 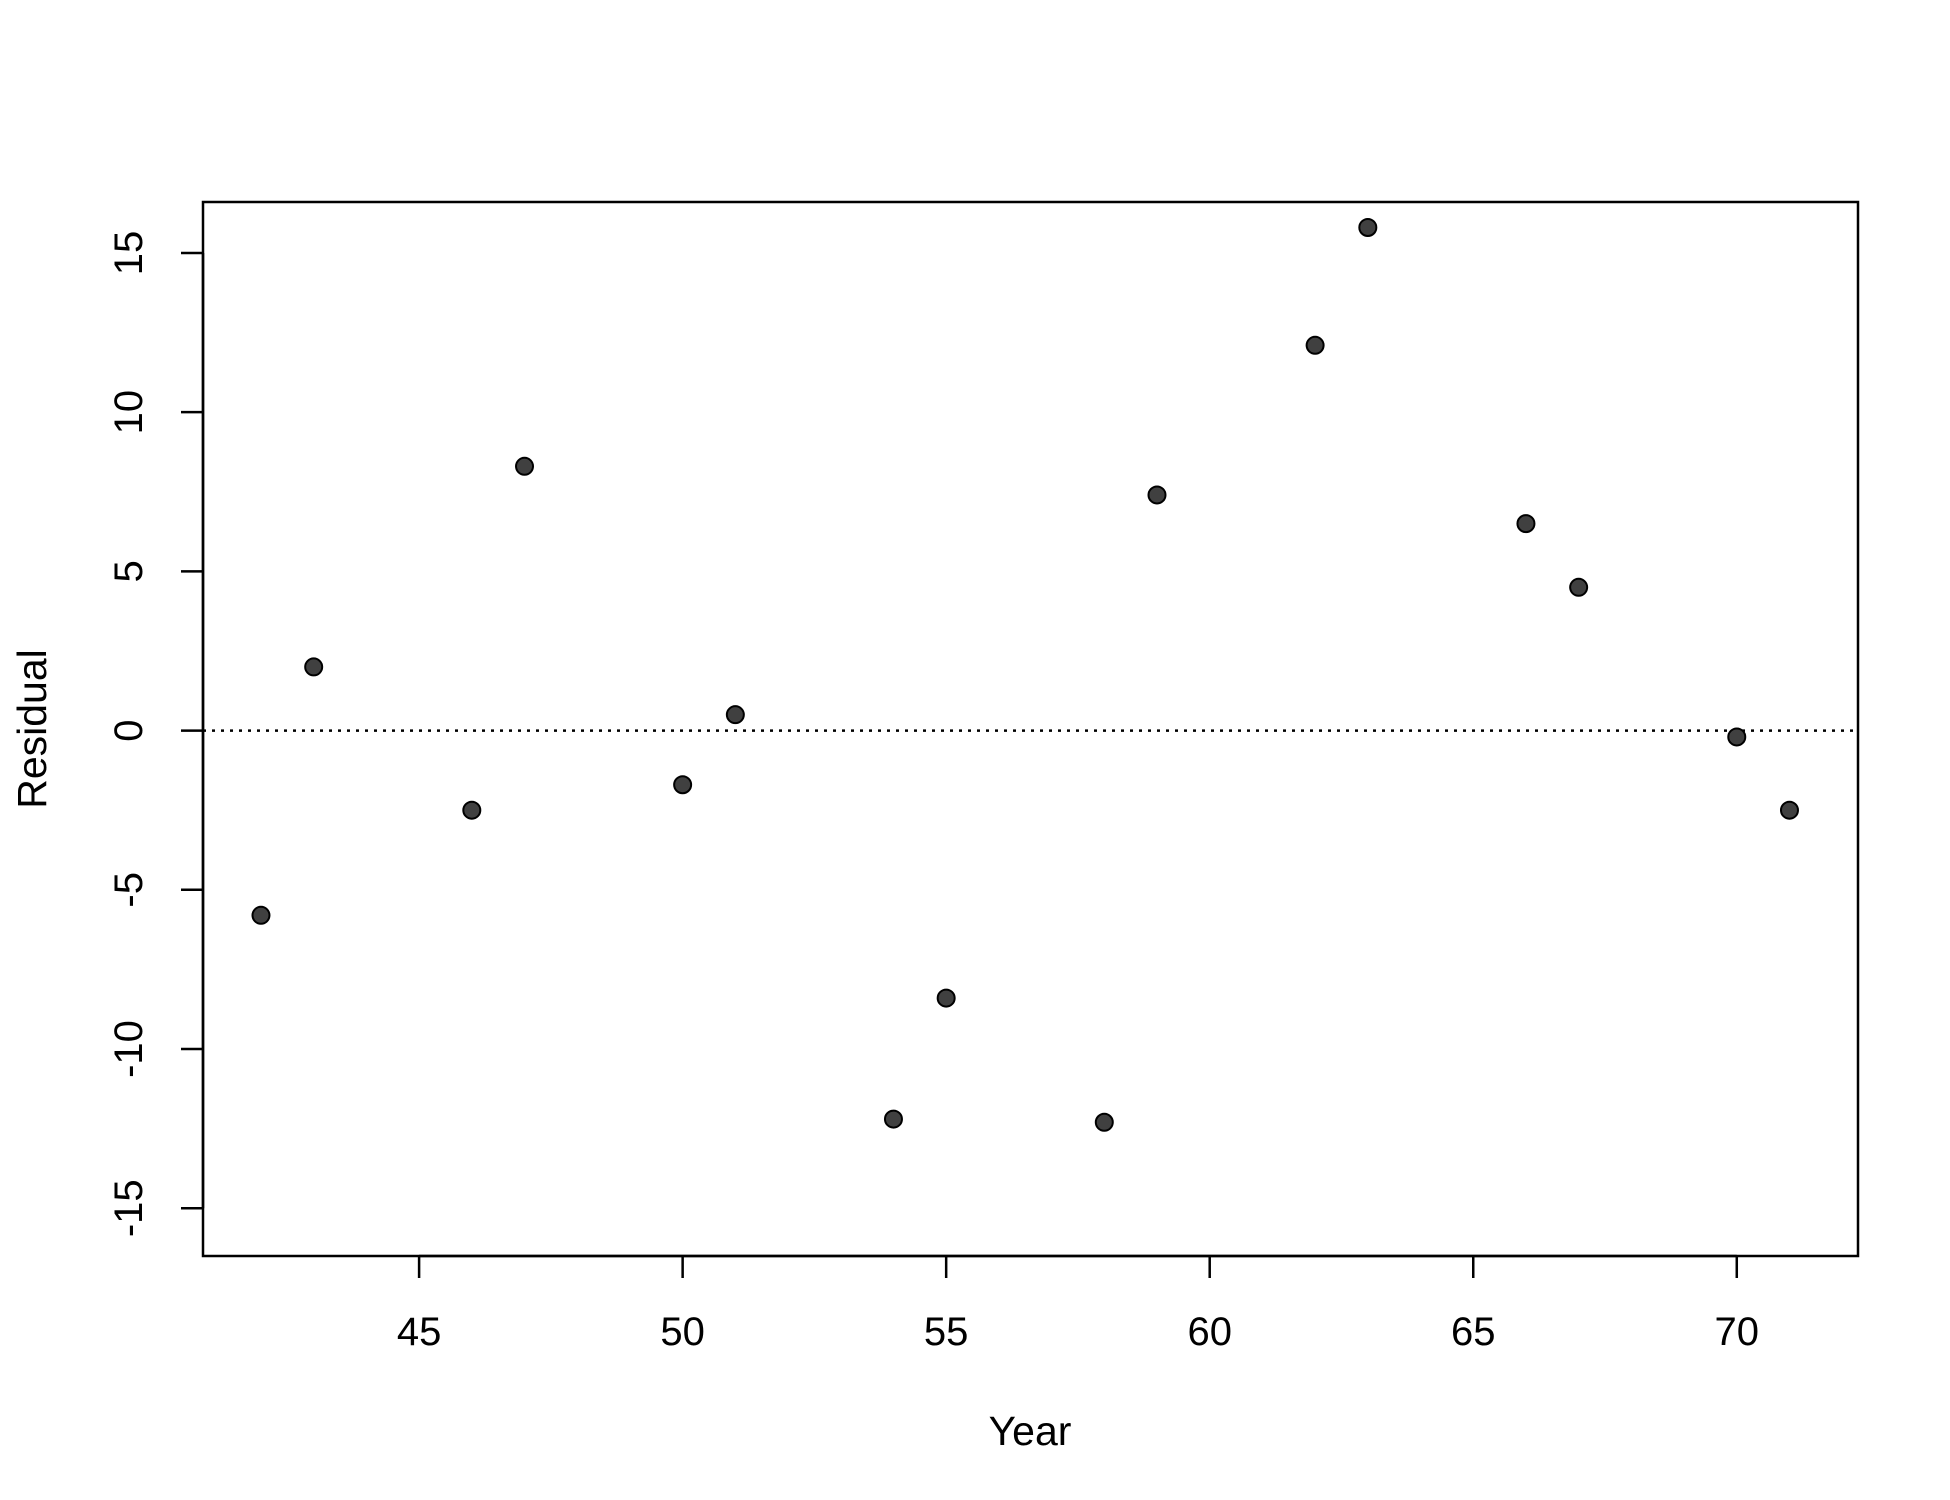 What do you see at coordinates (1078, 1304) in the screenshot?
I see `x-axis: 45 50 55 60 65 70` at bounding box center [1078, 1304].